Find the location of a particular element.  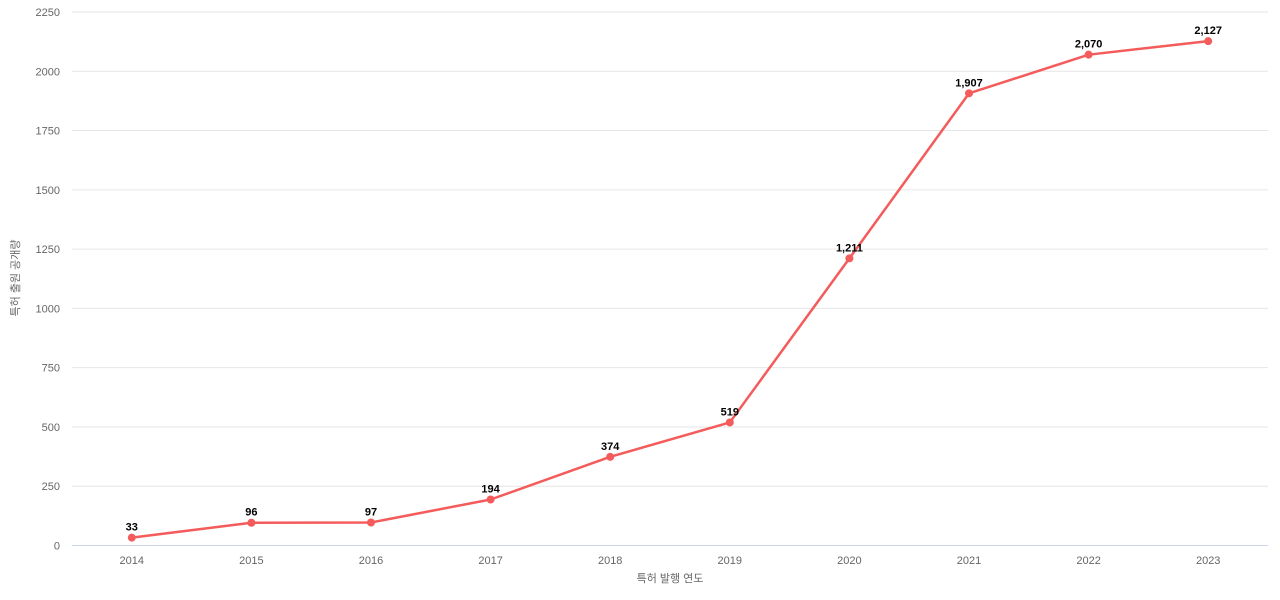

data-label: 374 is located at coordinates (610, 447).